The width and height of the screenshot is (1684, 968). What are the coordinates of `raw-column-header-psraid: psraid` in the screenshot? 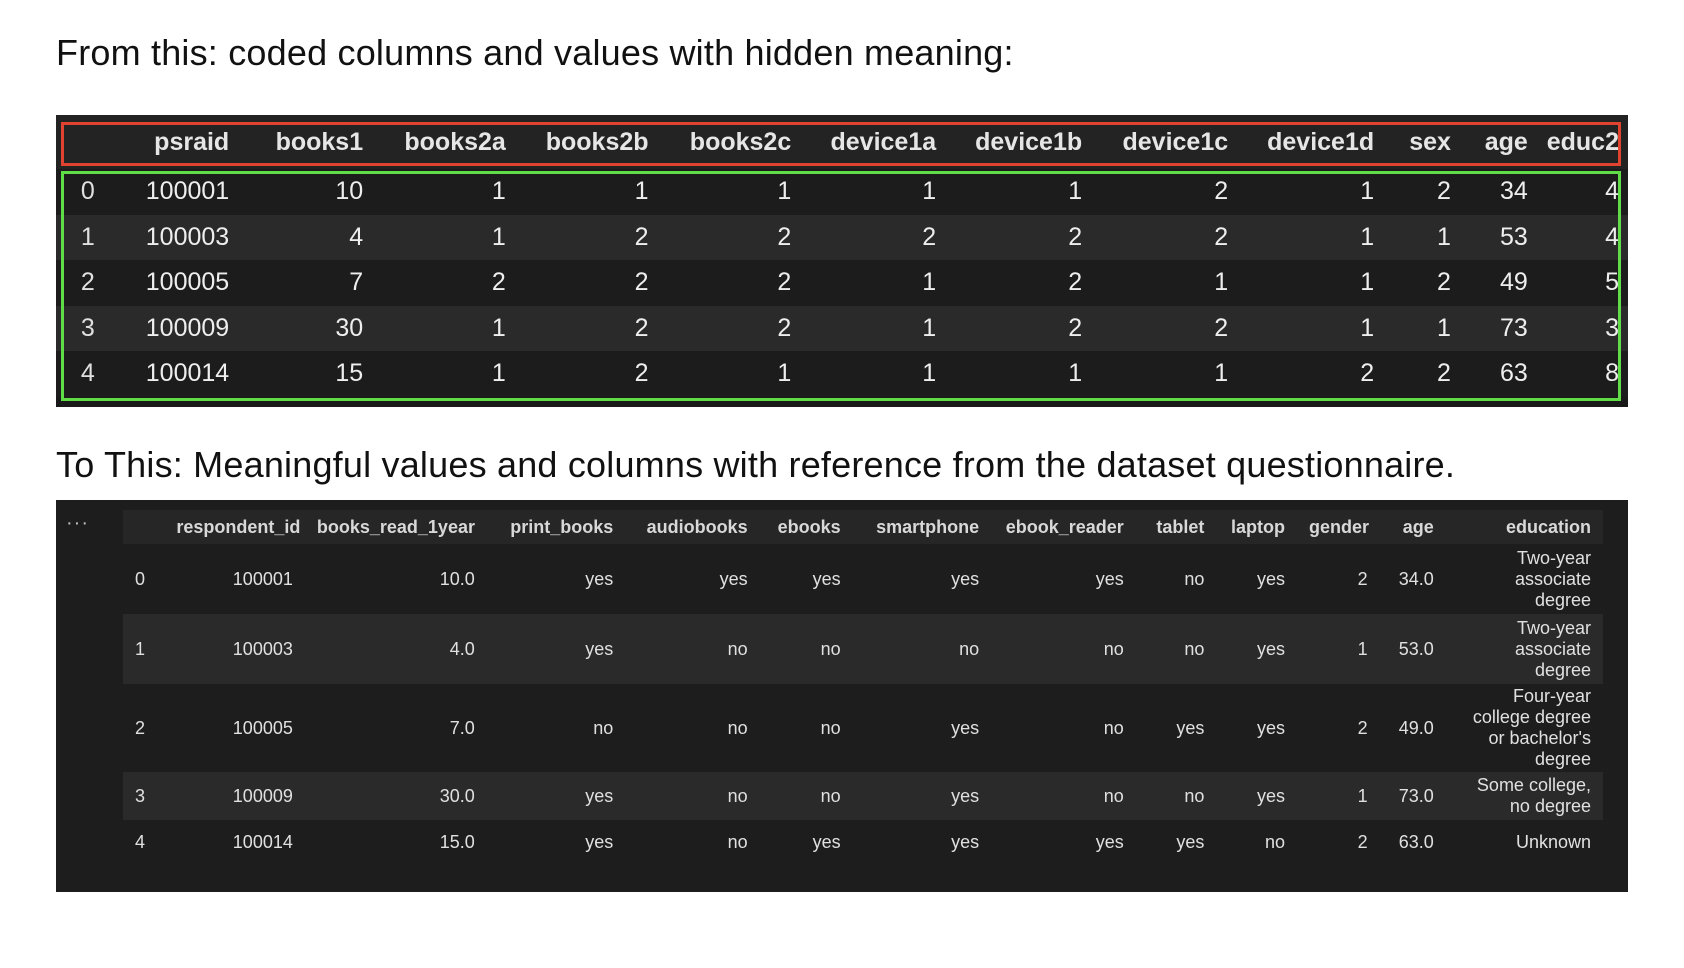 It's located at (192, 141).